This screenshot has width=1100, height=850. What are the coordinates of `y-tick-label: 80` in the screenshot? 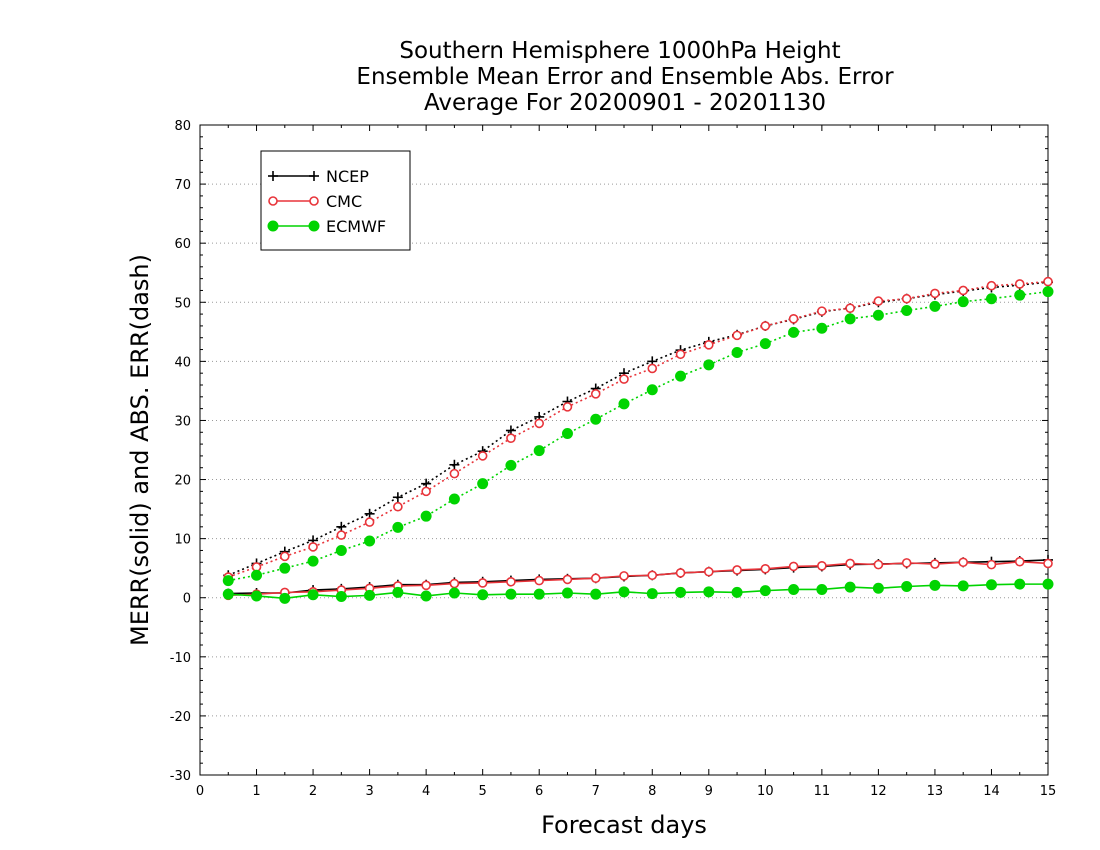 It's located at (182, 126).